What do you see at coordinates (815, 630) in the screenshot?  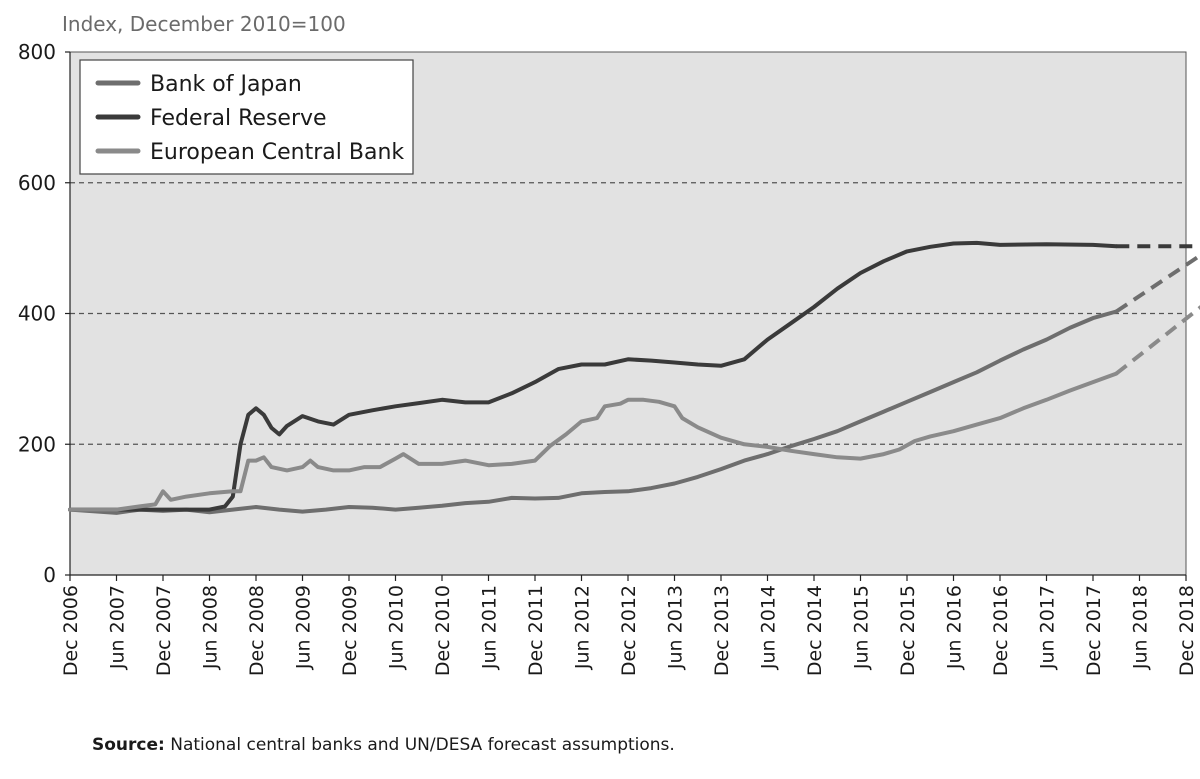 I see `x-tick-label: Dec 2014` at bounding box center [815, 630].